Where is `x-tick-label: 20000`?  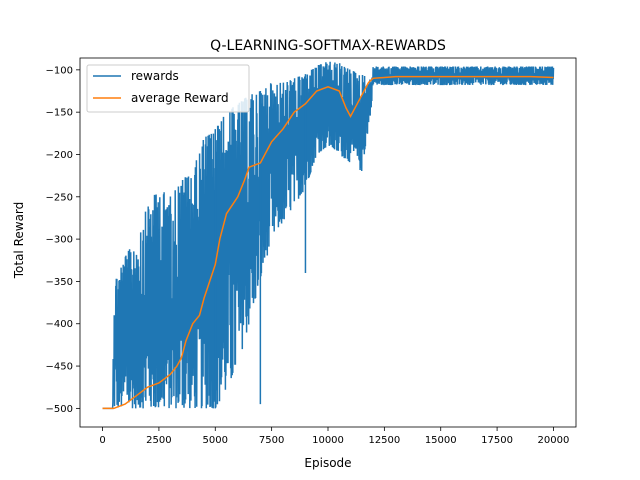
x-tick-label: 20000 is located at coordinates (554, 440).